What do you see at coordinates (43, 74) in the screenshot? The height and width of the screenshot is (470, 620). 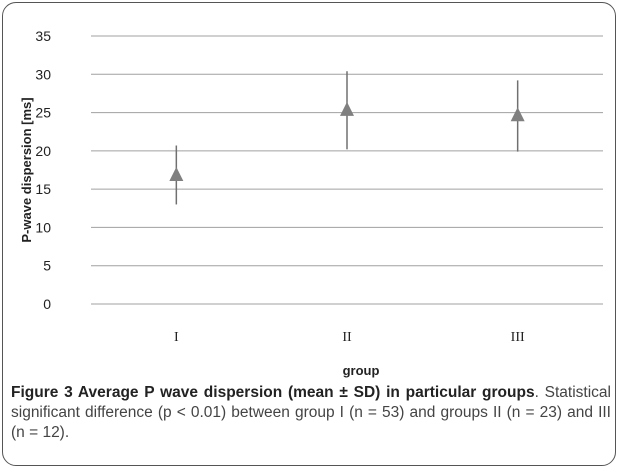 I see `y-tick-label: 30` at bounding box center [43, 74].